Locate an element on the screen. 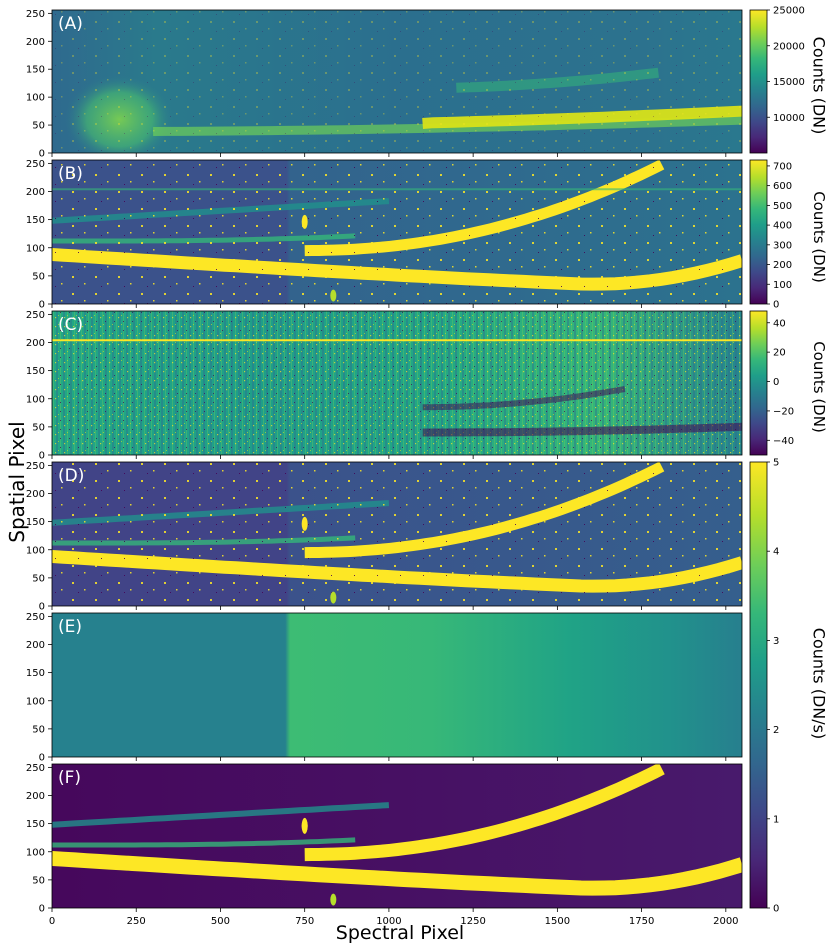 The width and height of the screenshot is (831, 950). colorbar-tick-label: −40 is located at coordinates (783, 441).